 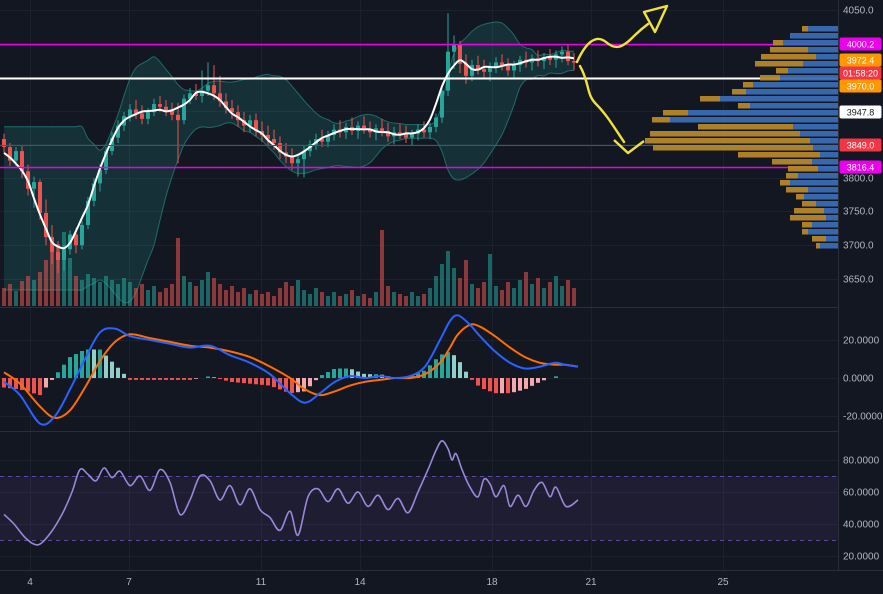 I want to click on macd-pane, so click(x=290, y=370).